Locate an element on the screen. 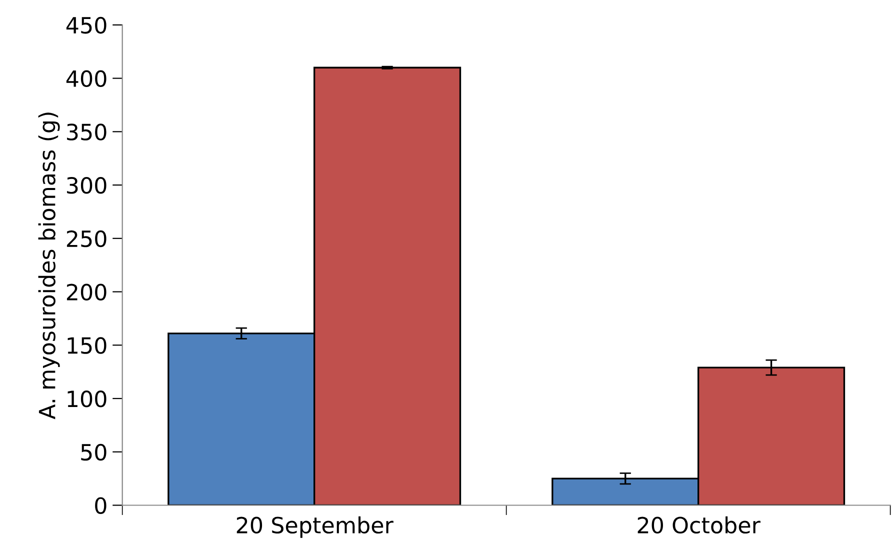 Image resolution: width=893 pixels, height=554 pixels. y-tick-label: 200 is located at coordinates (86, 292).